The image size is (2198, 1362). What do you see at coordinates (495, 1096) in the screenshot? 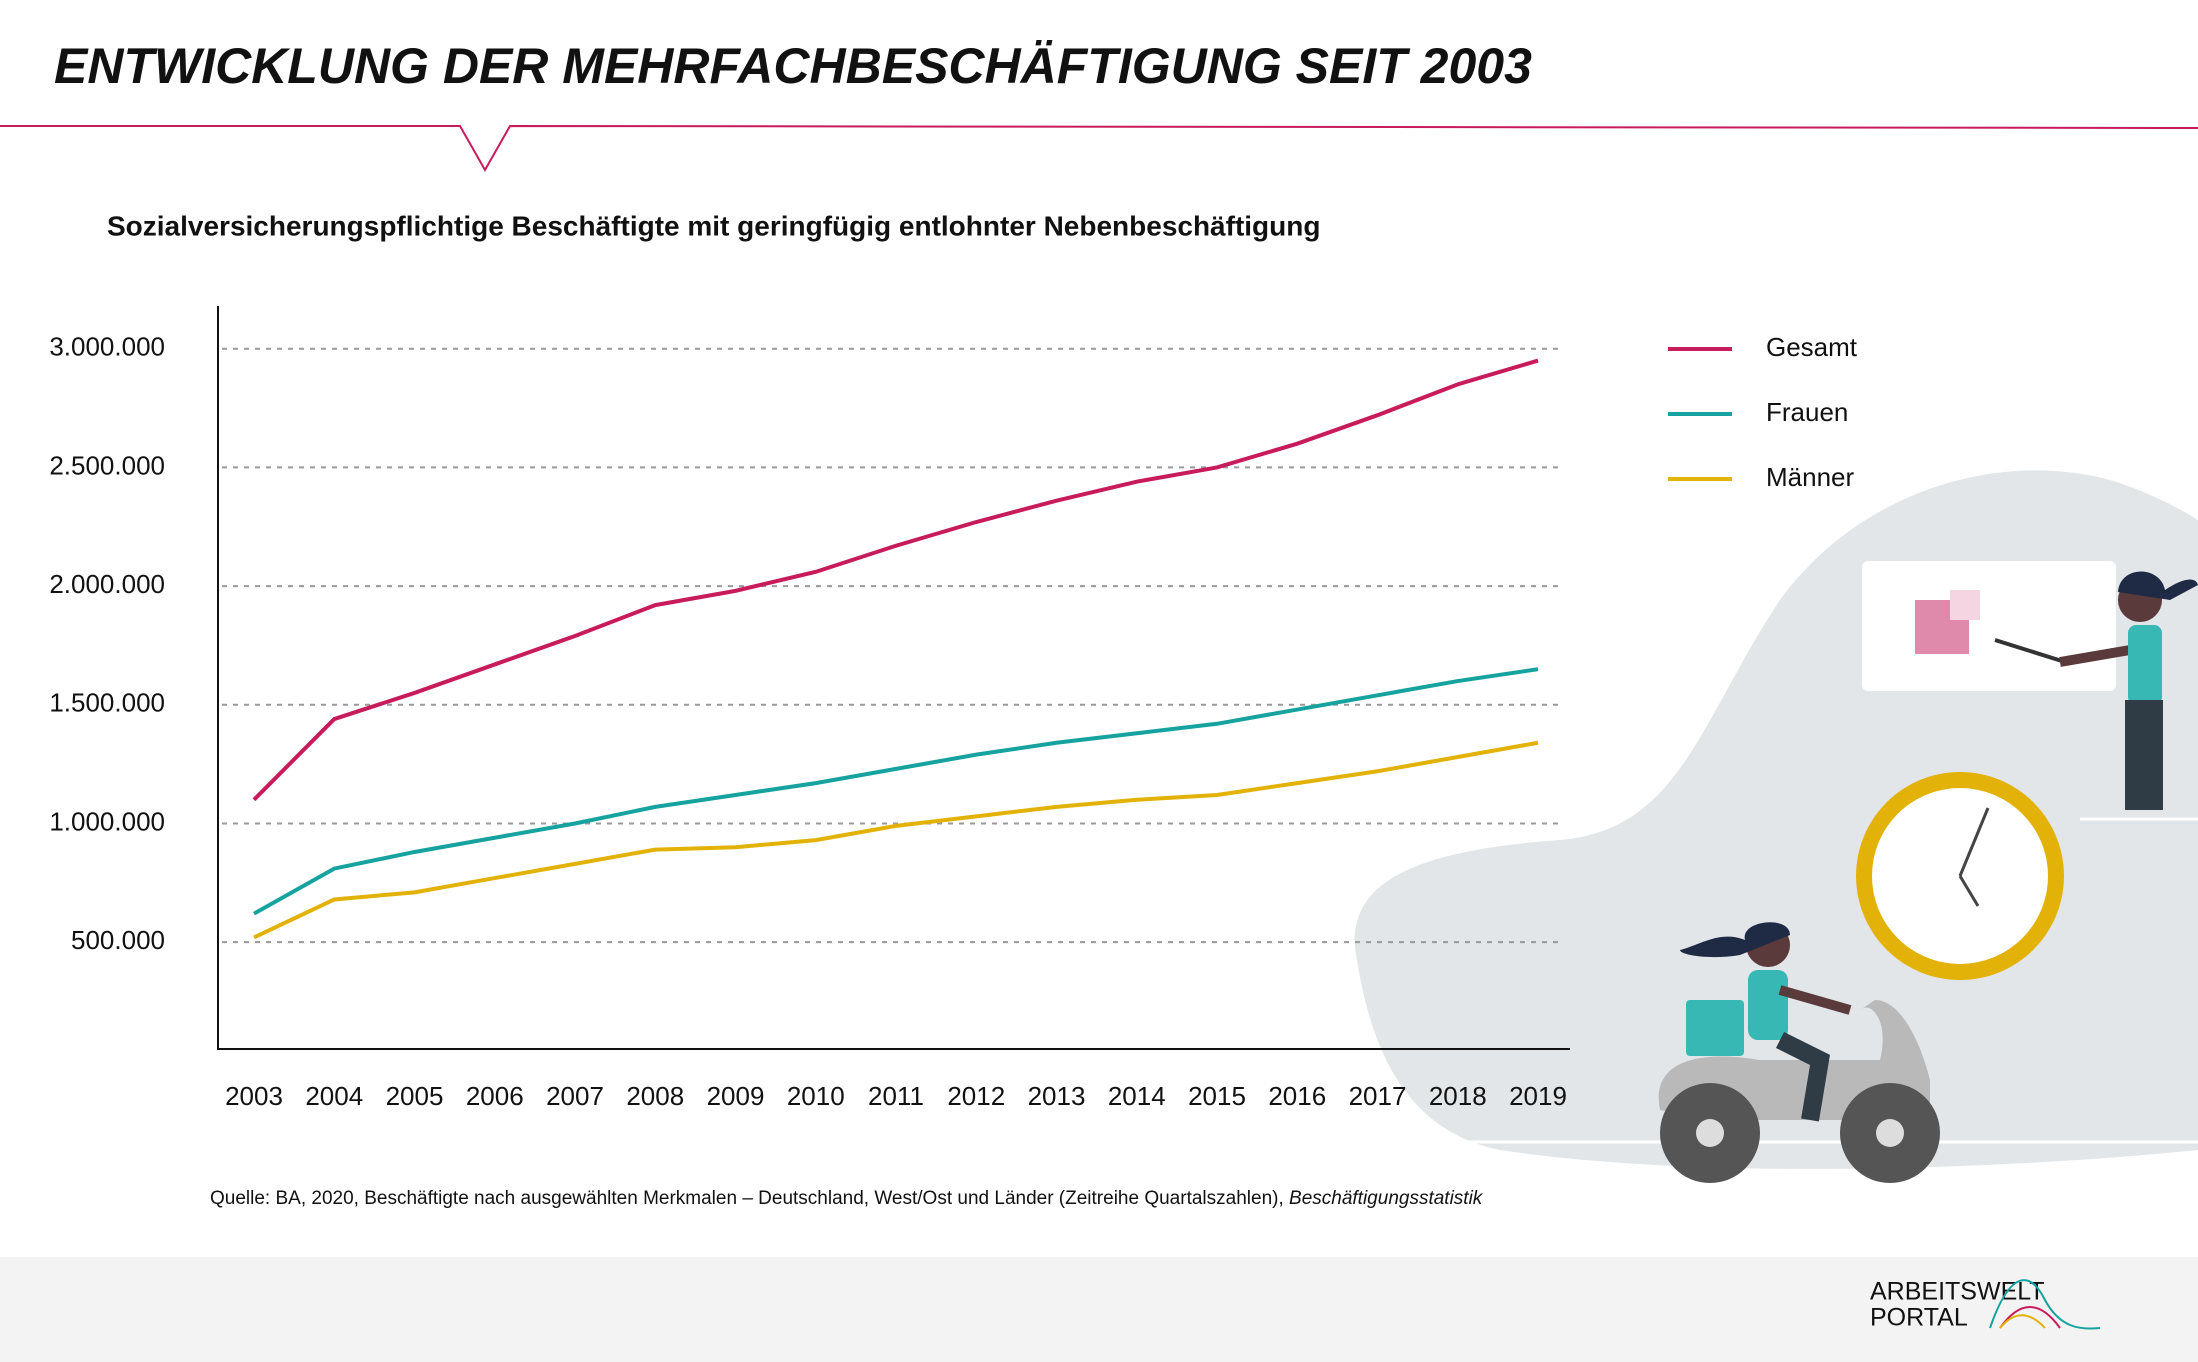
I see `x-tick-label: 2006` at bounding box center [495, 1096].